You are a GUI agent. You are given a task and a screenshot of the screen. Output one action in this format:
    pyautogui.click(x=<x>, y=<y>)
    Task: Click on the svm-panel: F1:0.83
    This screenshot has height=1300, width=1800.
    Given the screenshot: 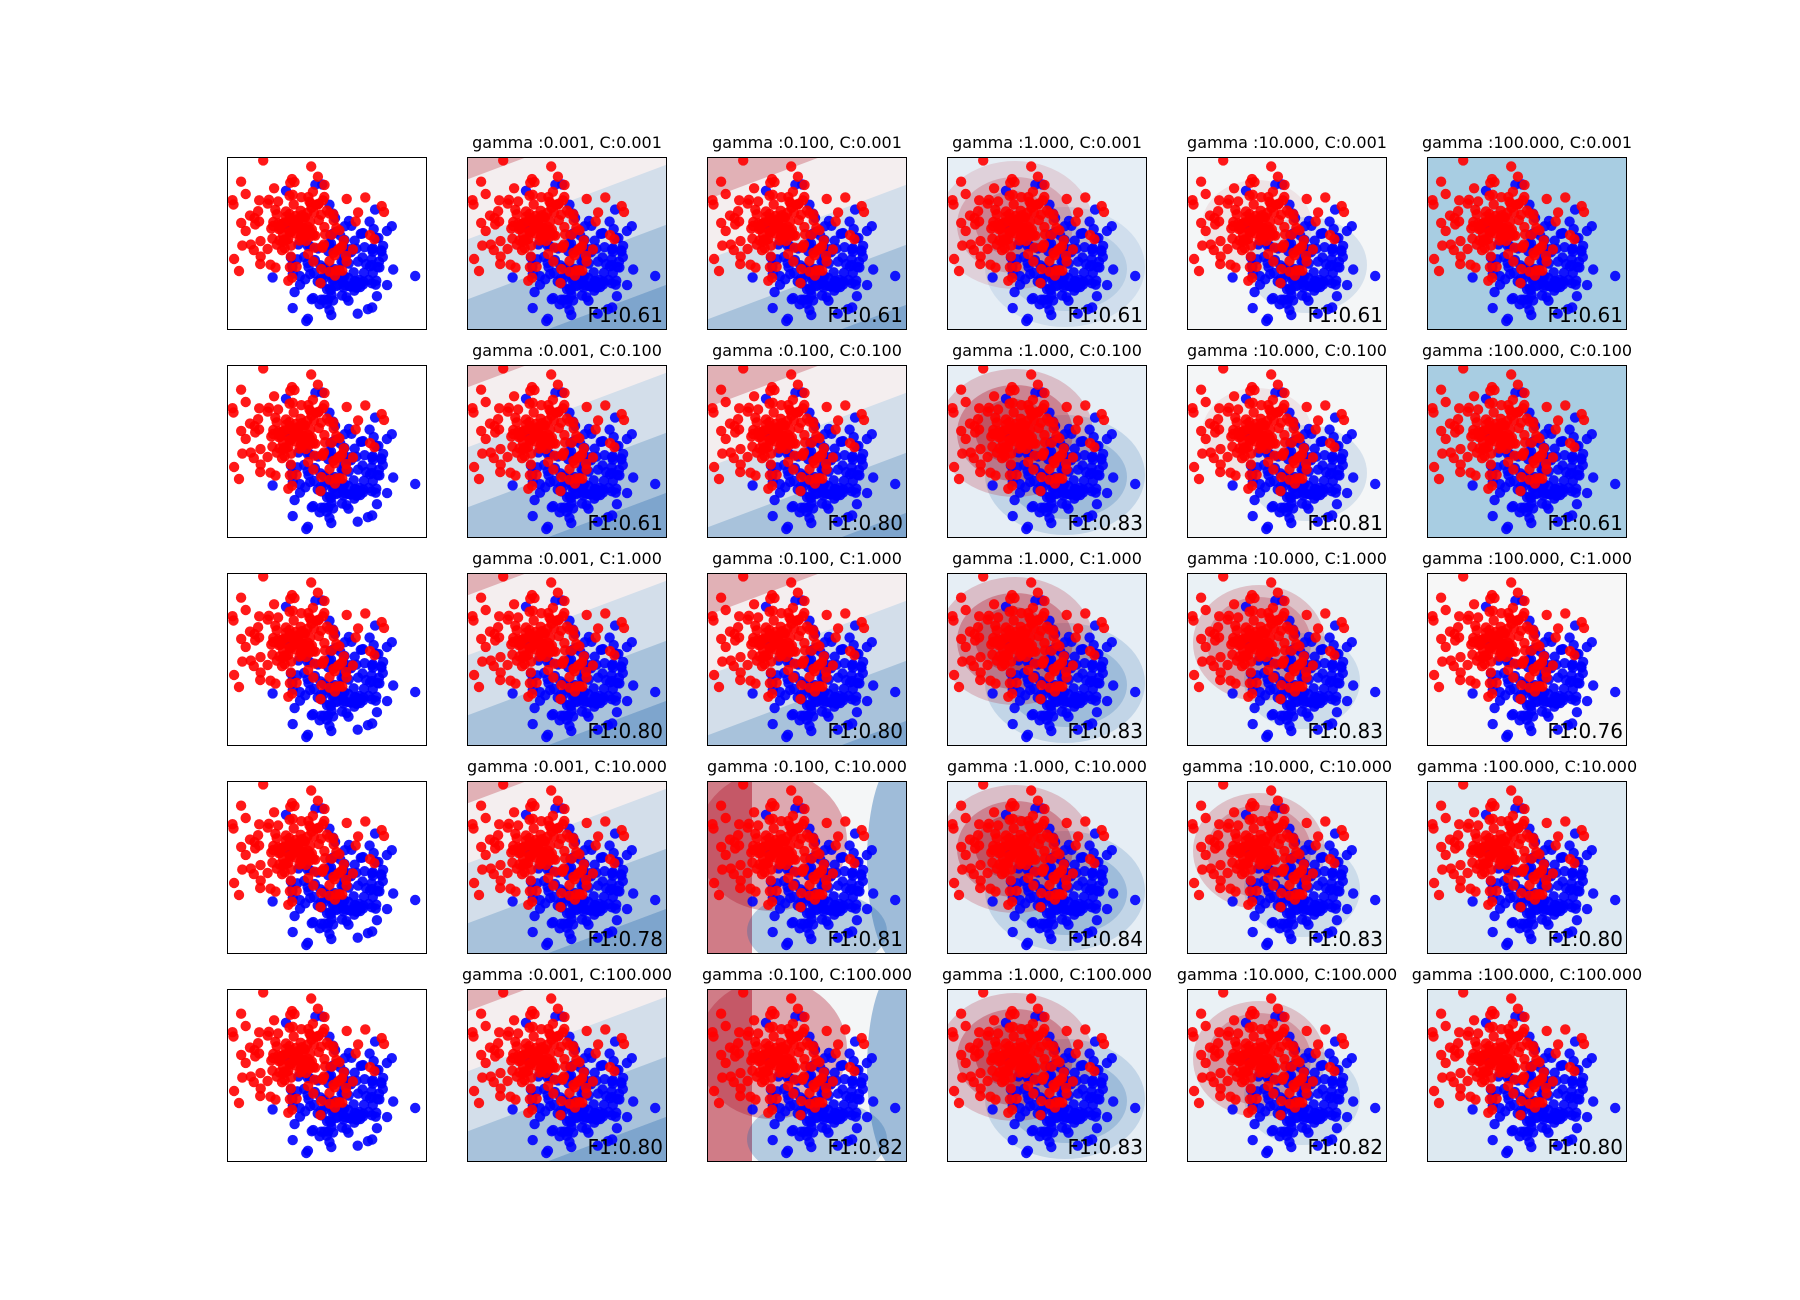 What is the action you would take?
    pyautogui.click(x=1047, y=451)
    